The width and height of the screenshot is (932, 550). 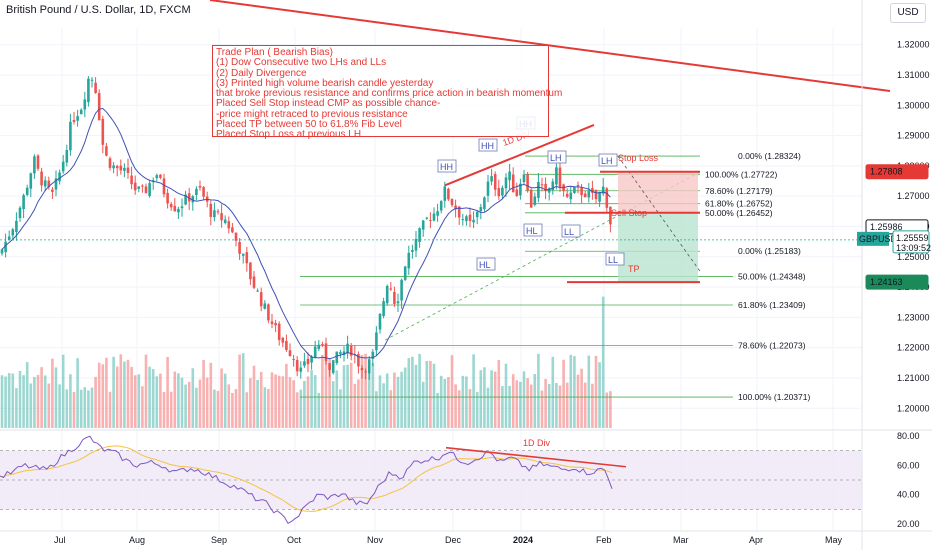 I want to click on currency-button: USD, so click(x=908, y=13).